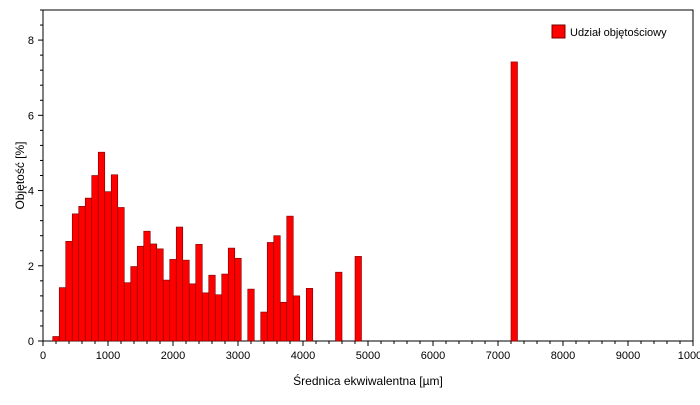 The image size is (700, 405). Describe the element at coordinates (563, 356) in the screenshot. I see `x-tick-label: 8000` at that location.